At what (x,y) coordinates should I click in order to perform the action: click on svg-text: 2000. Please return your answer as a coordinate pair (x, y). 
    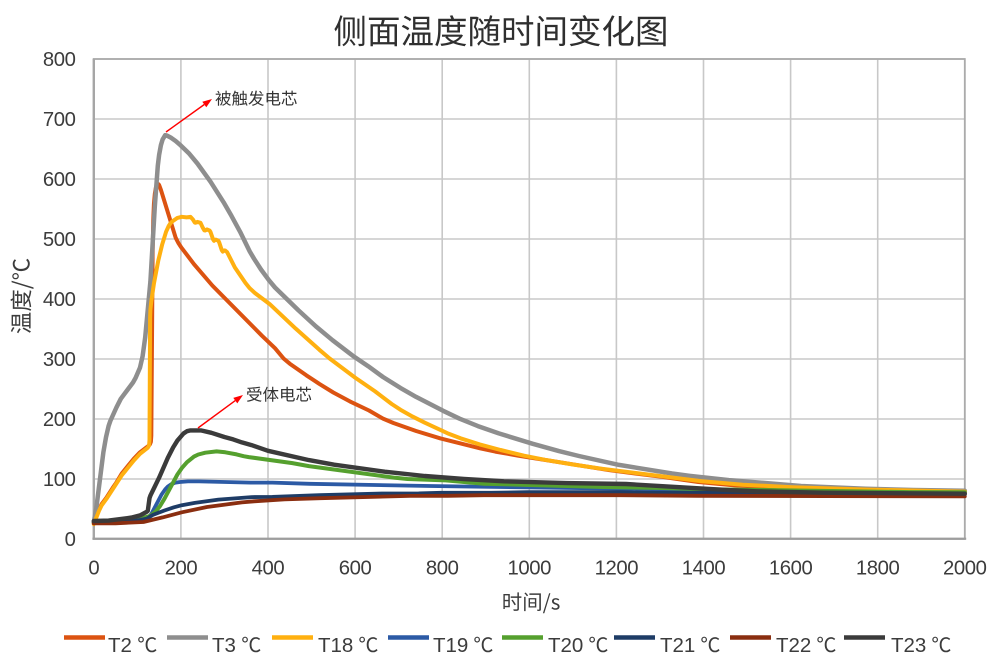
    Looking at the image, I should click on (965, 569).